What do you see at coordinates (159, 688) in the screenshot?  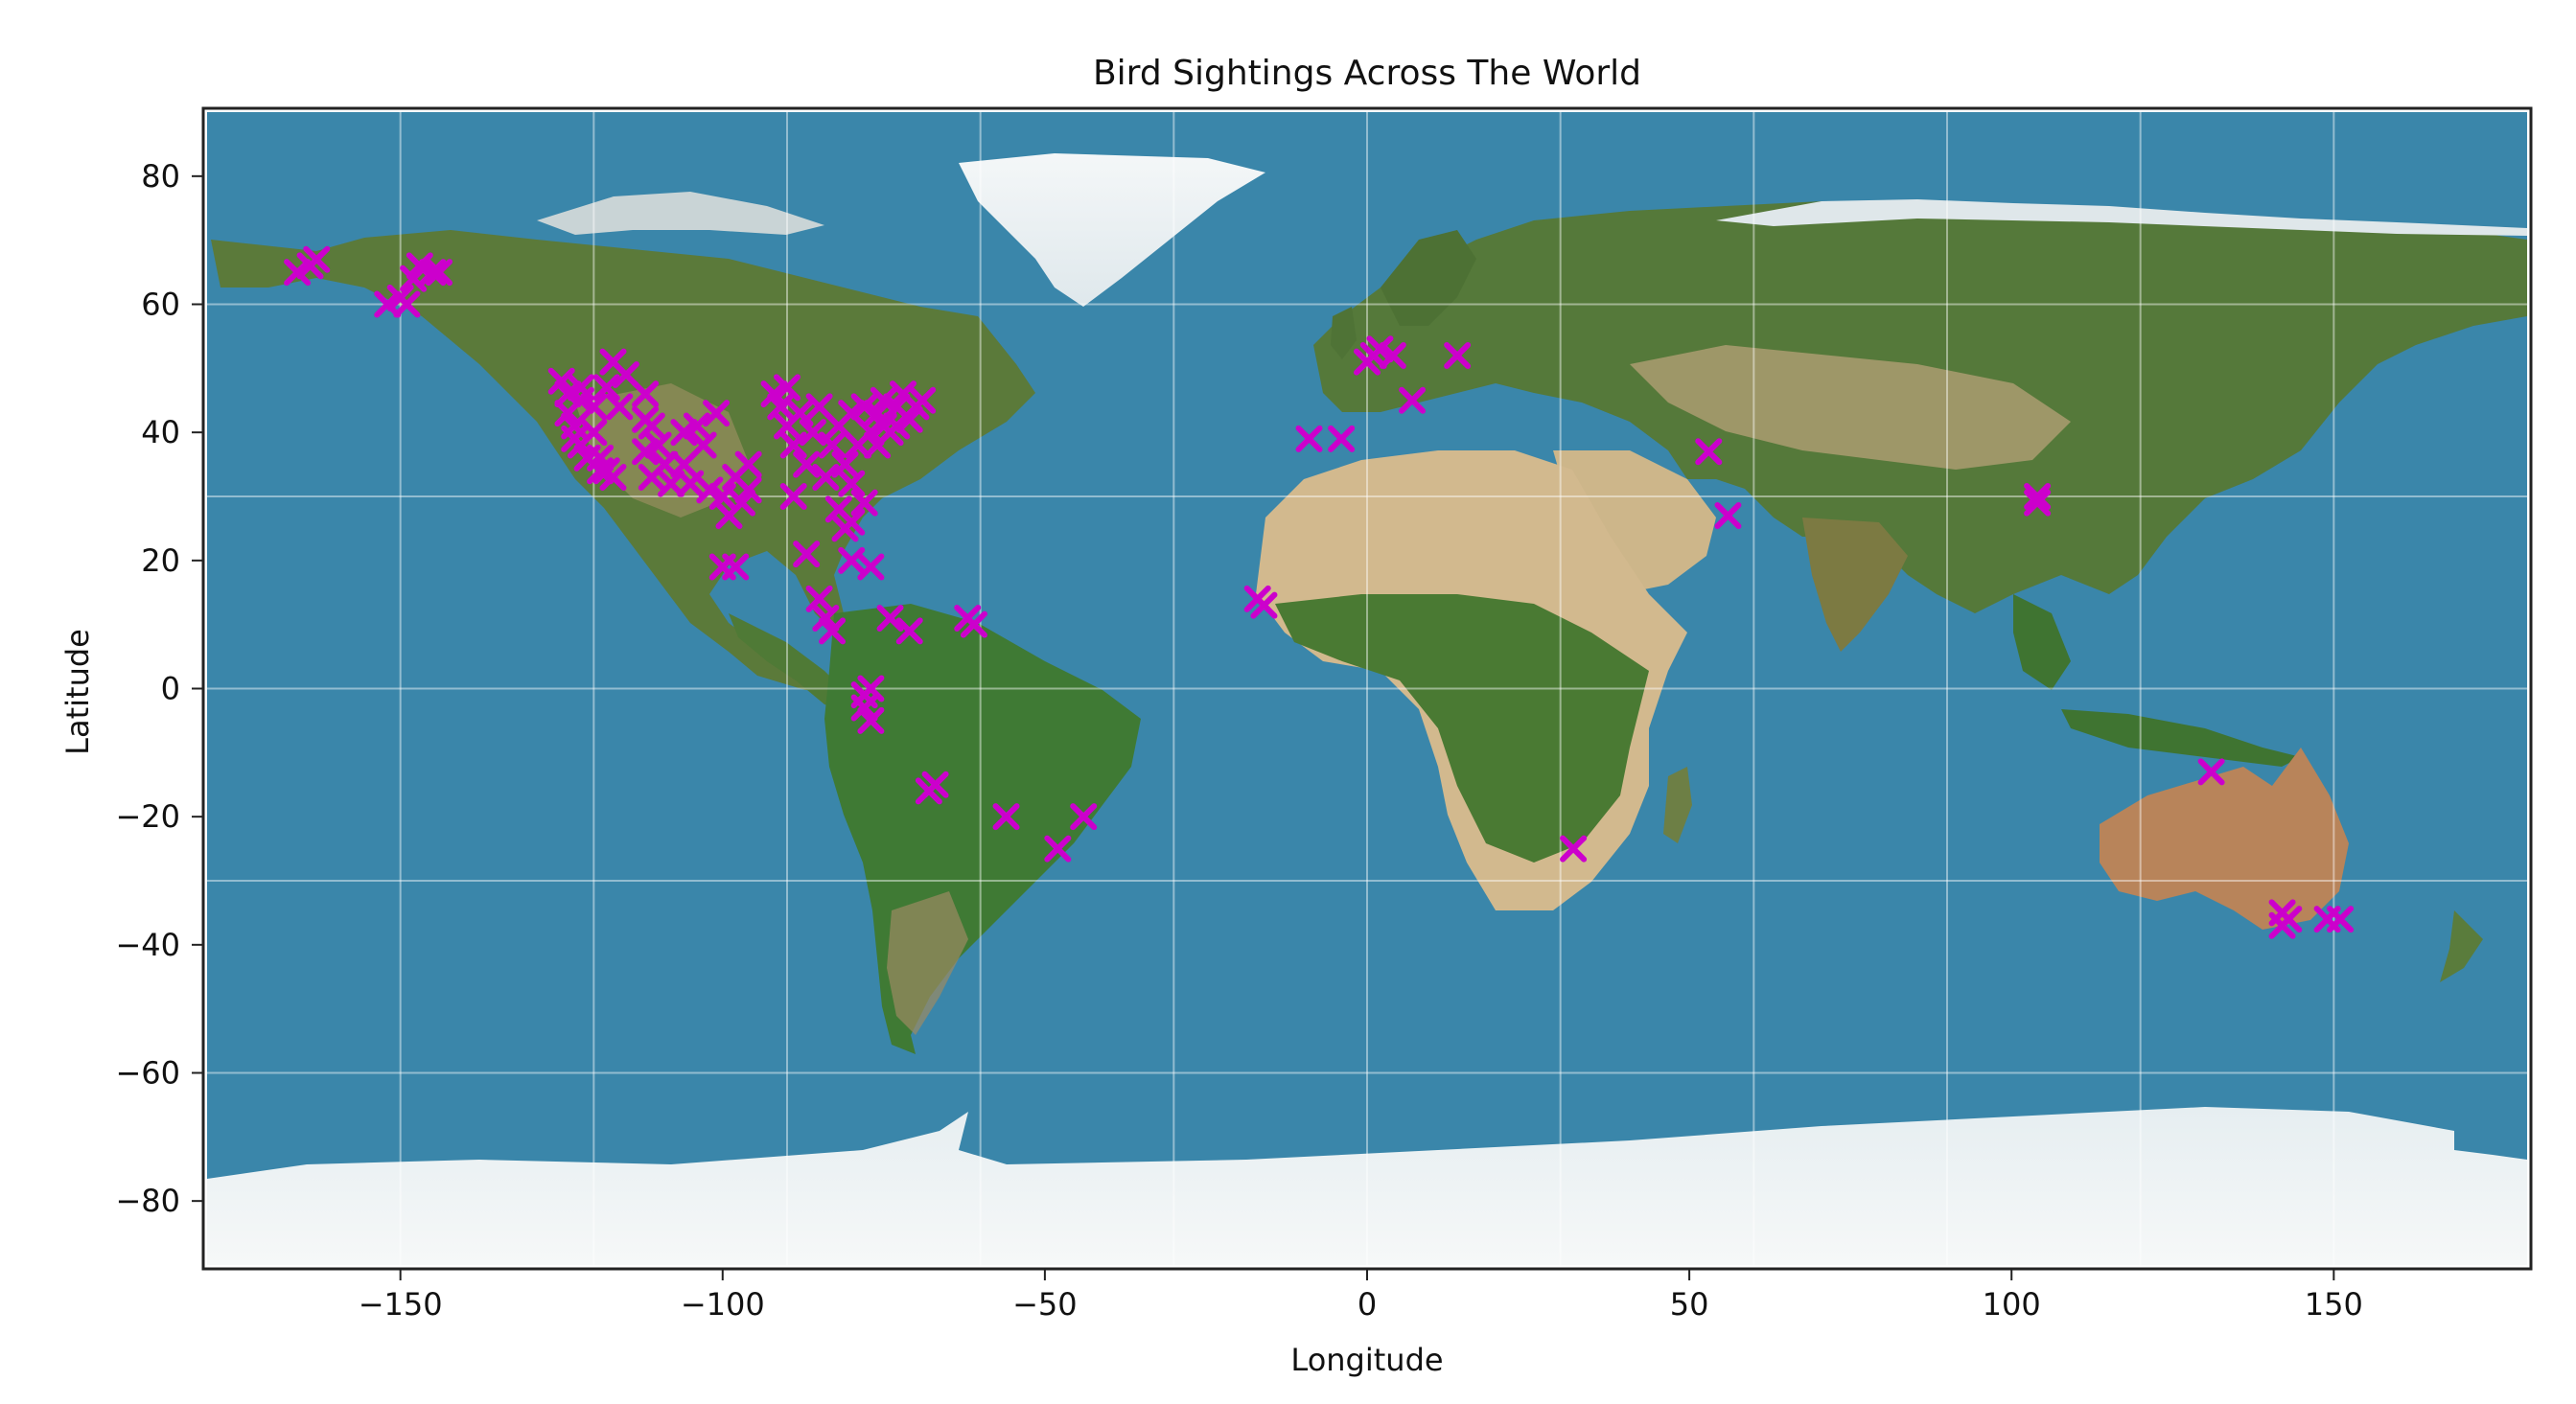 I see `y-axis: 80 60 40 20 0 −20 −40 −60 −80` at bounding box center [159, 688].